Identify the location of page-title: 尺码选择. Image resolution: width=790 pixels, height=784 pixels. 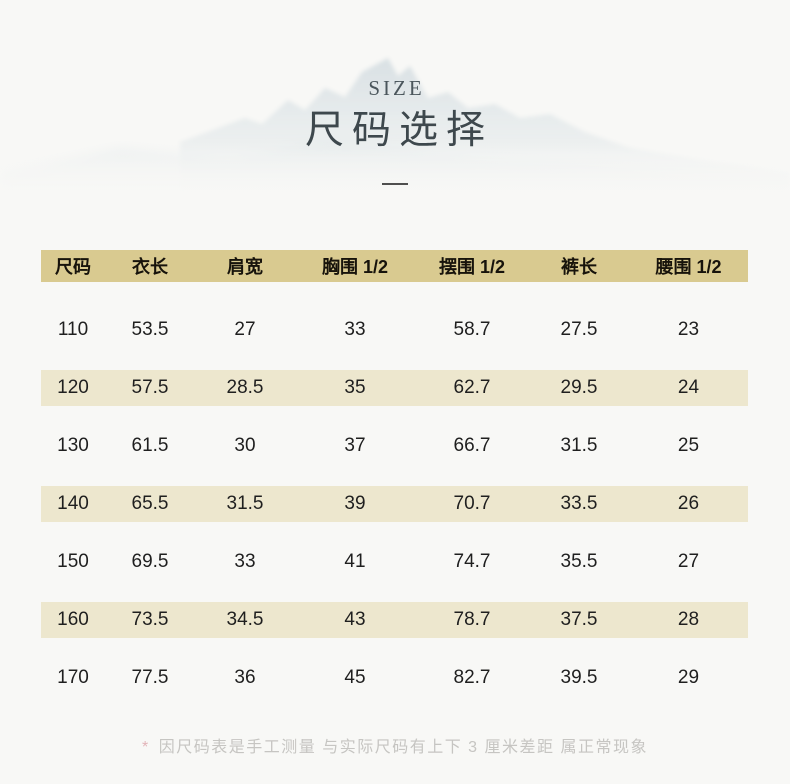
(398, 130).